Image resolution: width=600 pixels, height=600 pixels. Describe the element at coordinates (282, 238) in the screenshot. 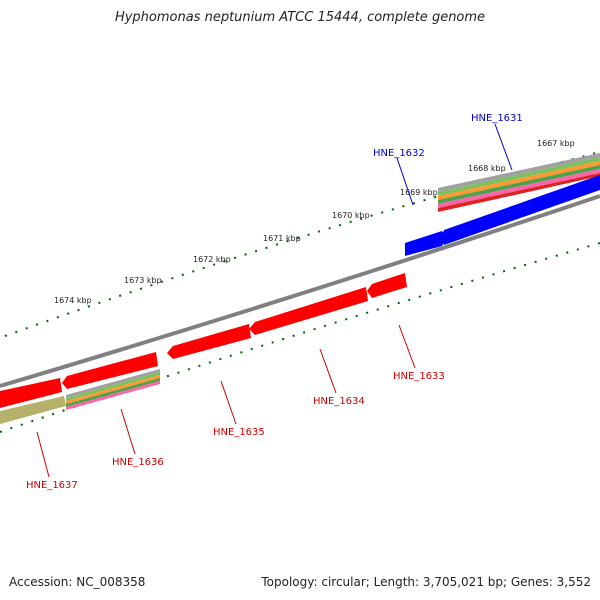

I see `kbp-label-1671: 1671 kbp` at that location.